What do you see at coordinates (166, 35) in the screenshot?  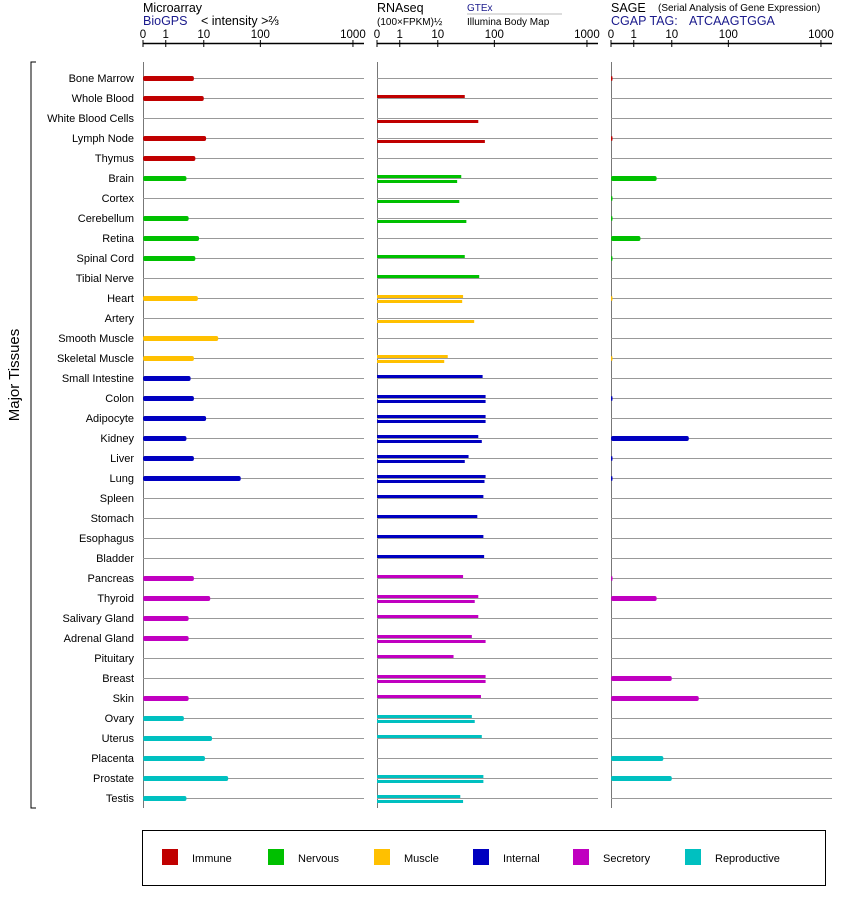 I see `microarray-tick-label: 1` at bounding box center [166, 35].